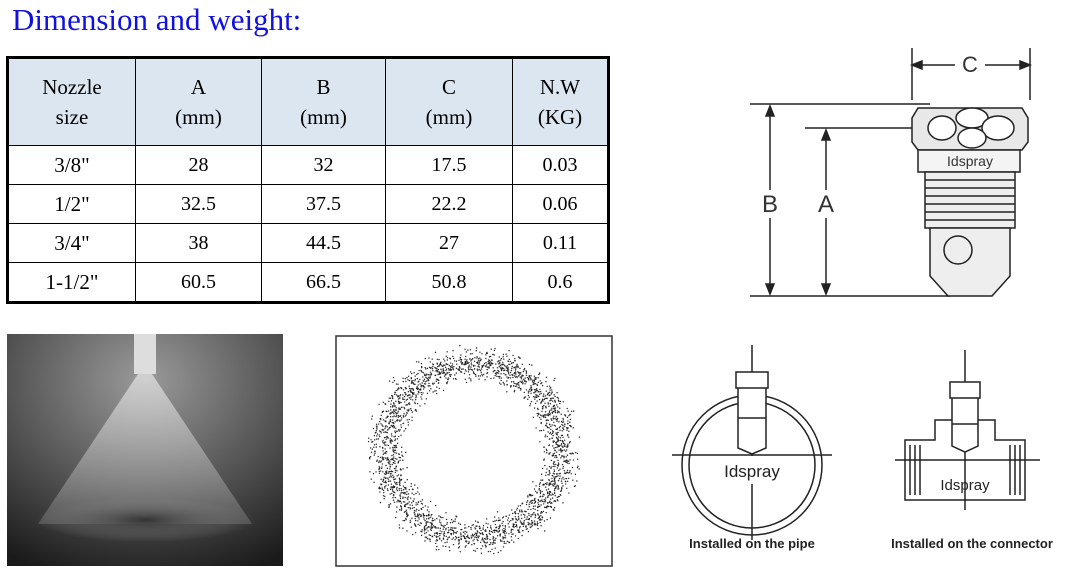  I want to click on data-row: 1/2" 32.5 37.5 22.2 0.06, so click(308, 204).